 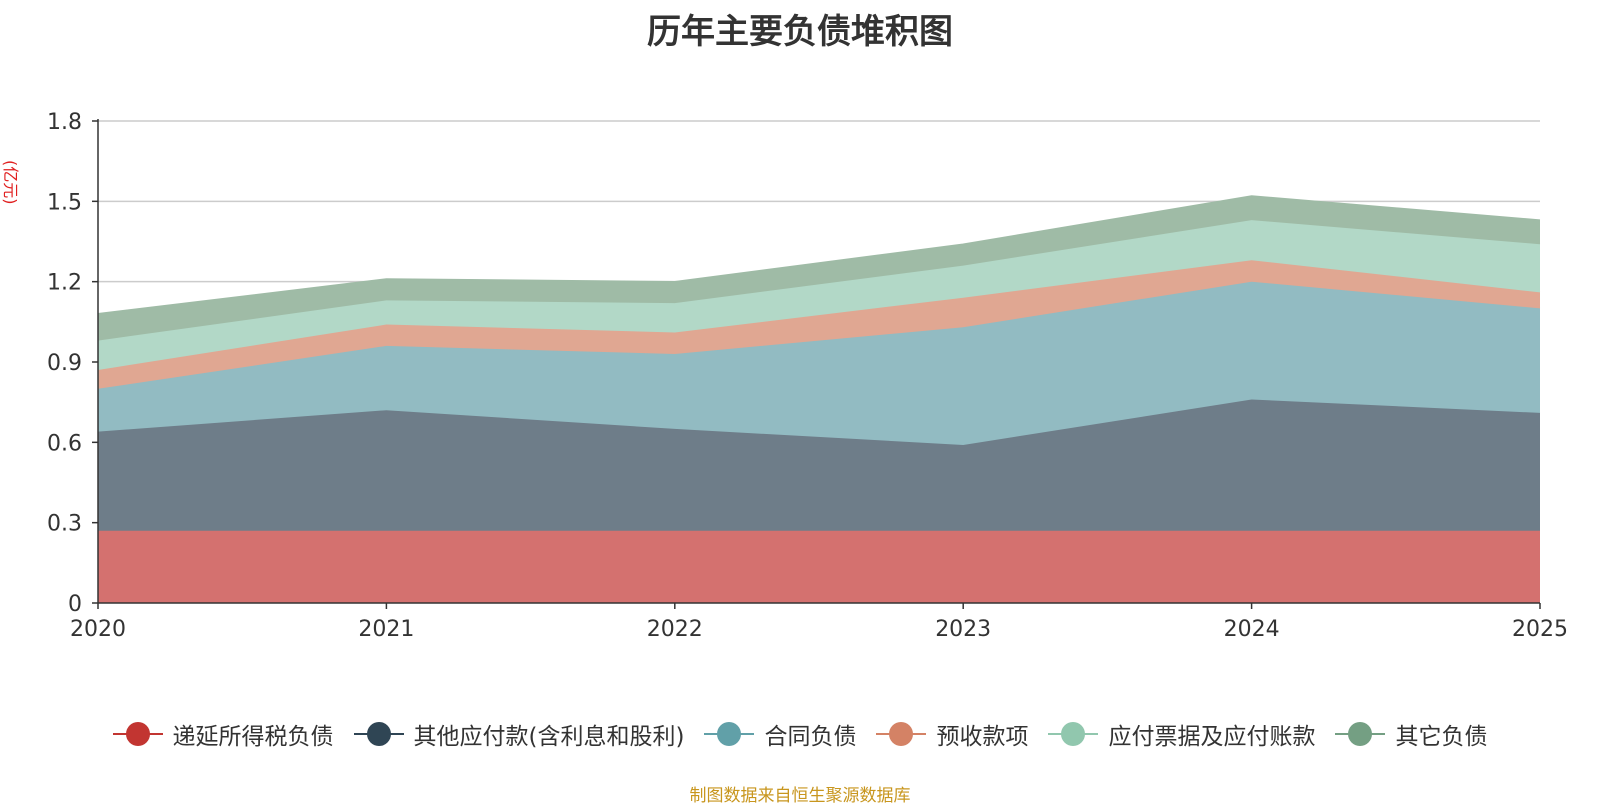 What do you see at coordinates (810, 737) in the screenshot?
I see `legend-label: 合同负债` at bounding box center [810, 737].